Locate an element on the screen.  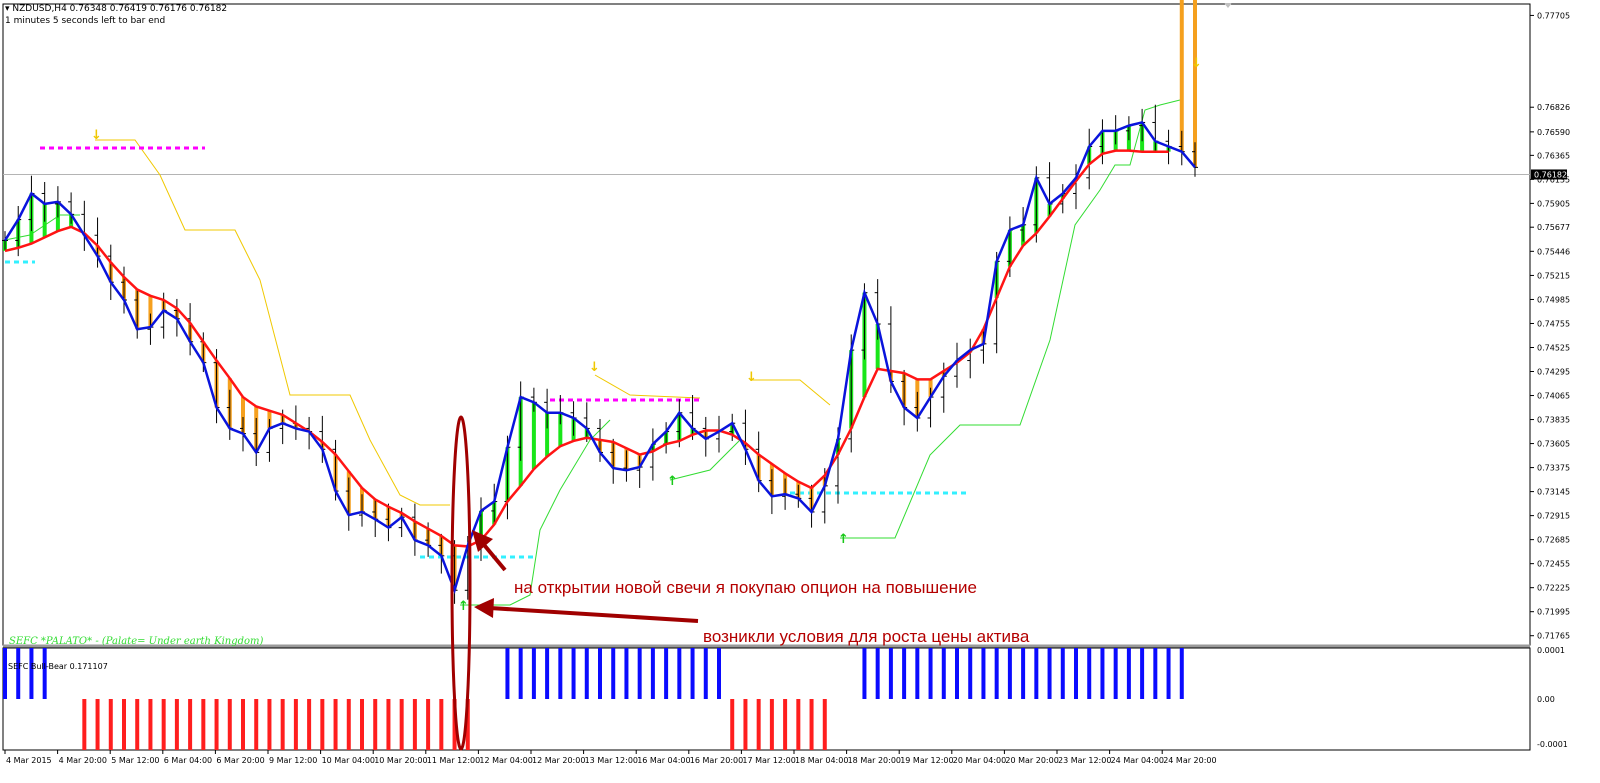
indicator-tick-label: -0.0001 is located at coordinates (1552, 744).